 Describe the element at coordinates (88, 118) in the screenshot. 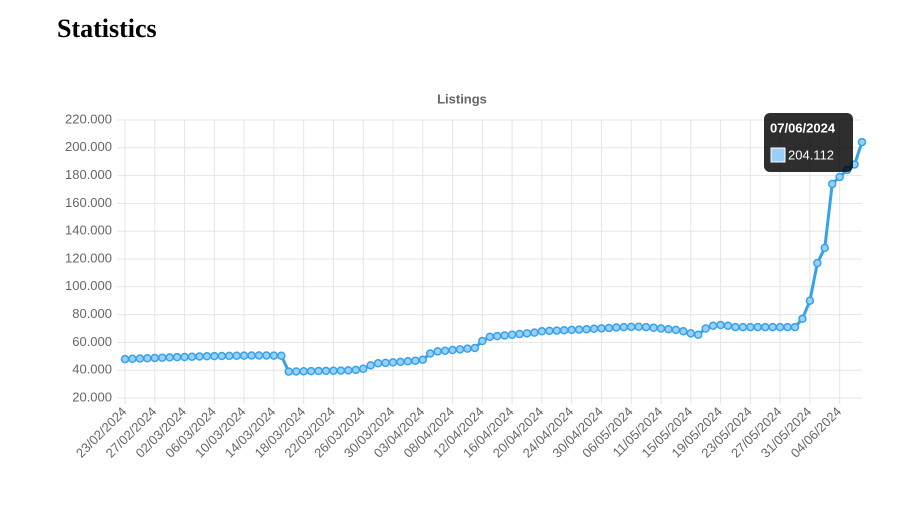

I see `y-tick-label: 220.000` at that location.